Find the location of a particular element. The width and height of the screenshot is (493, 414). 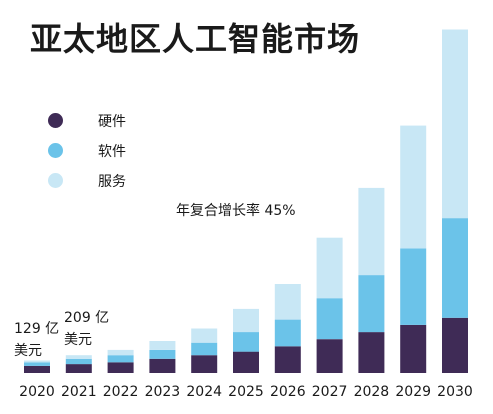

bar-2024-software is located at coordinates (204, 349).